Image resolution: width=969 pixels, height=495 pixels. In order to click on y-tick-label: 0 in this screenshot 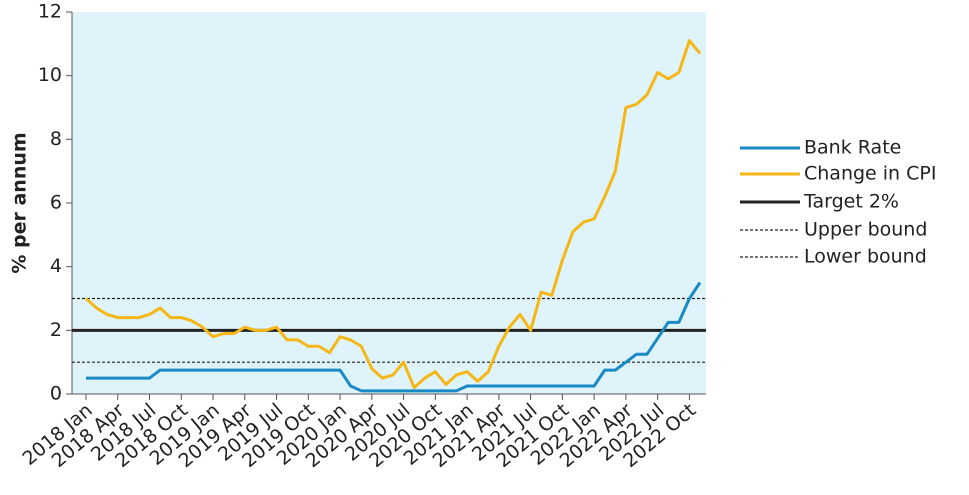, I will do `click(56, 394)`.